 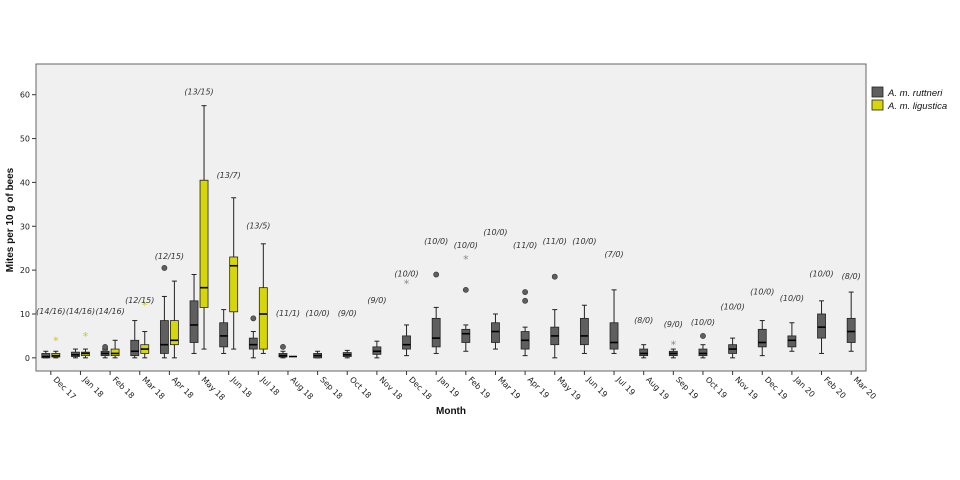 What do you see at coordinates (92, 386) in the screenshot?
I see `x-tick-label: Jan 18` at bounding box center [92, 386].